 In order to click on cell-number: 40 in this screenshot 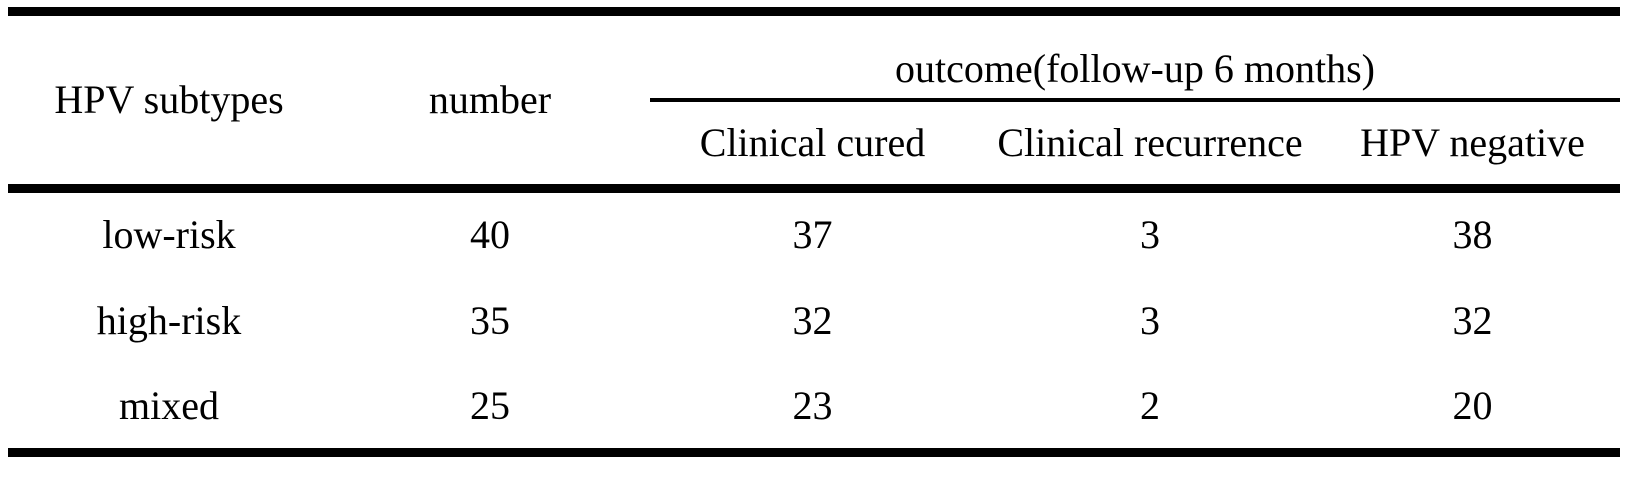, I will do `click(490, 234)`.